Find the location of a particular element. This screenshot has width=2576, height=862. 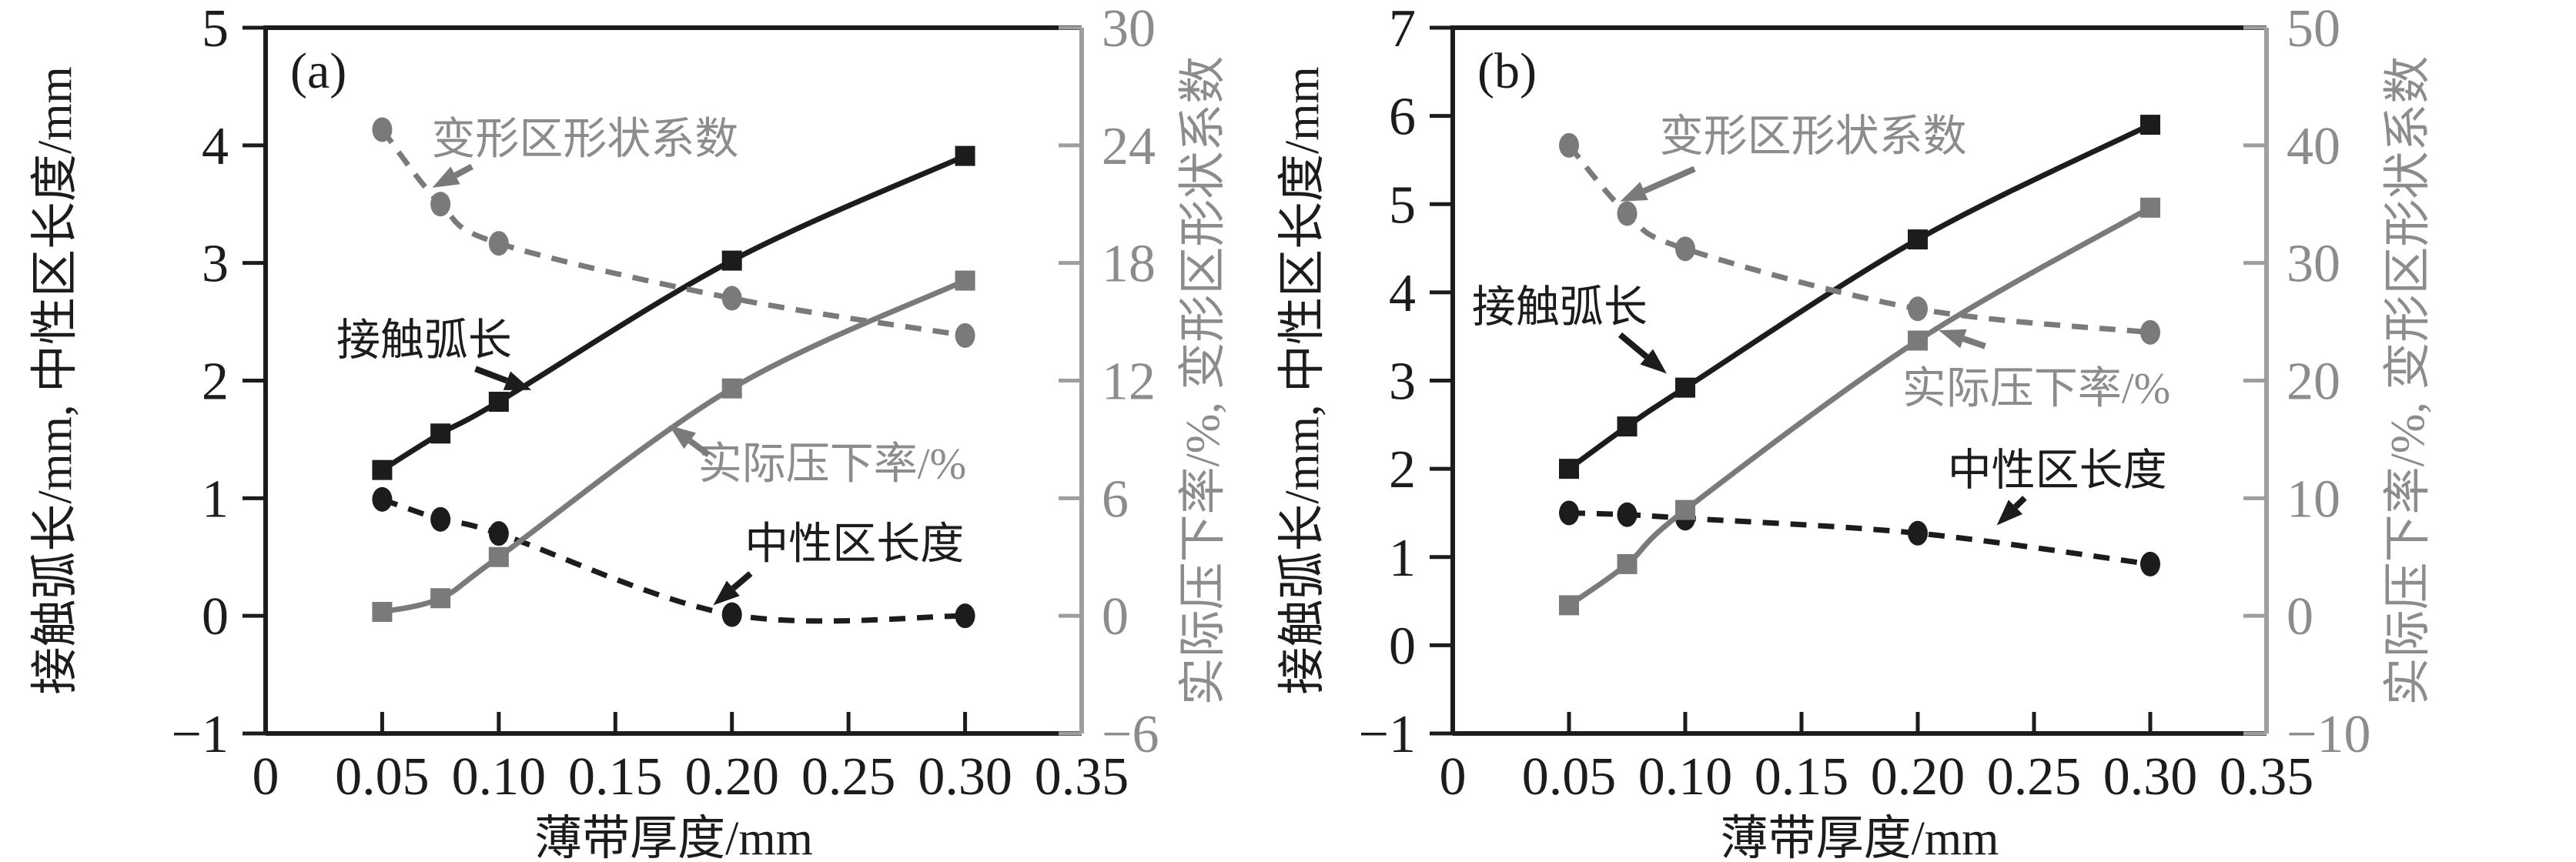

y-tick-label-right: 24 is located at coordinates (1129, 146).